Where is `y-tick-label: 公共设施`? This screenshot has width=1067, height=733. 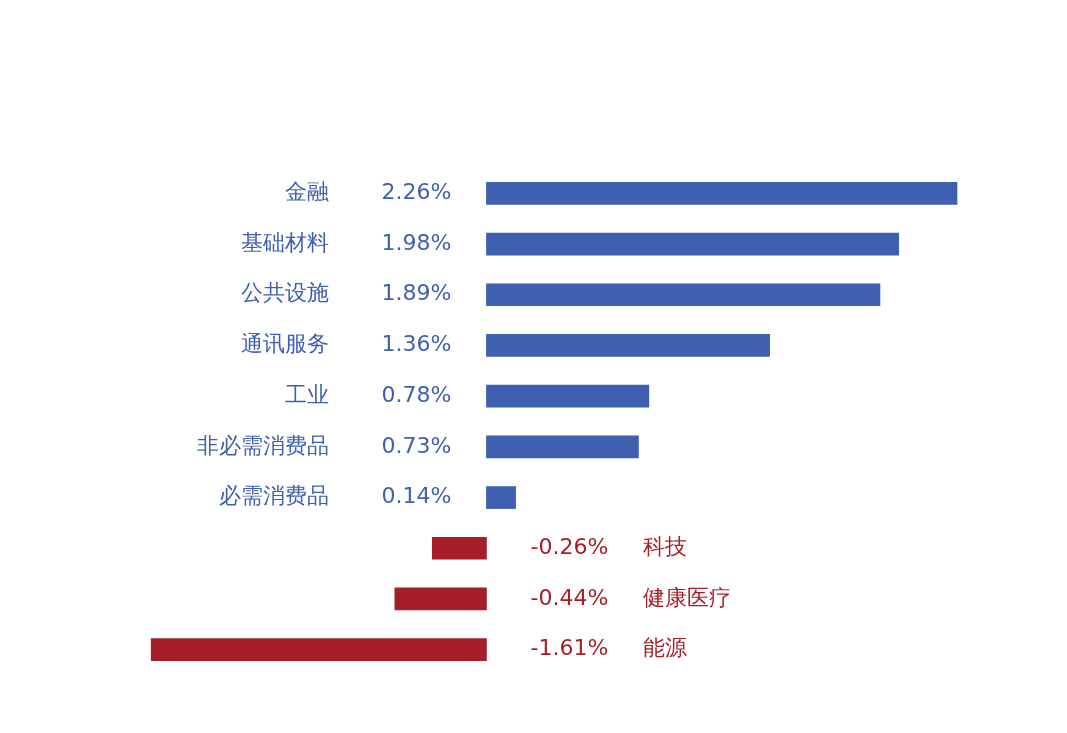 y-tick-label: 公共设施 is located at coordinates (285, 293).